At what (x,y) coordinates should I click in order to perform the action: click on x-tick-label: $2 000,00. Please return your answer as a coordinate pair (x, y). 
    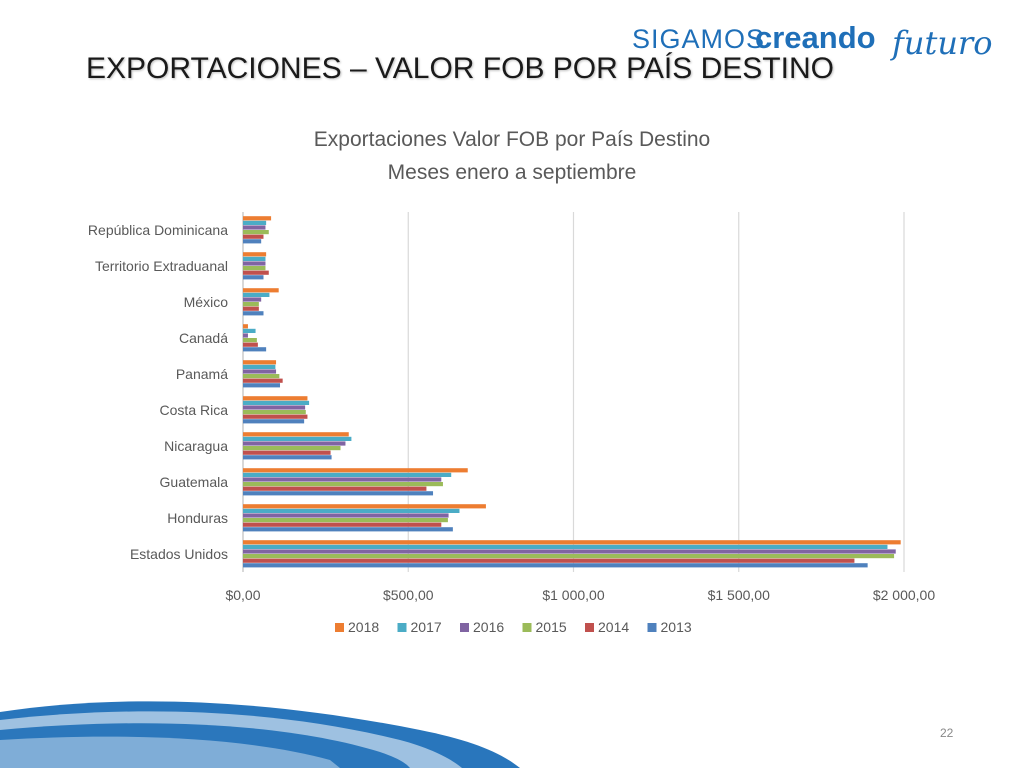
    Looking at the image, I should click on (904, 595).